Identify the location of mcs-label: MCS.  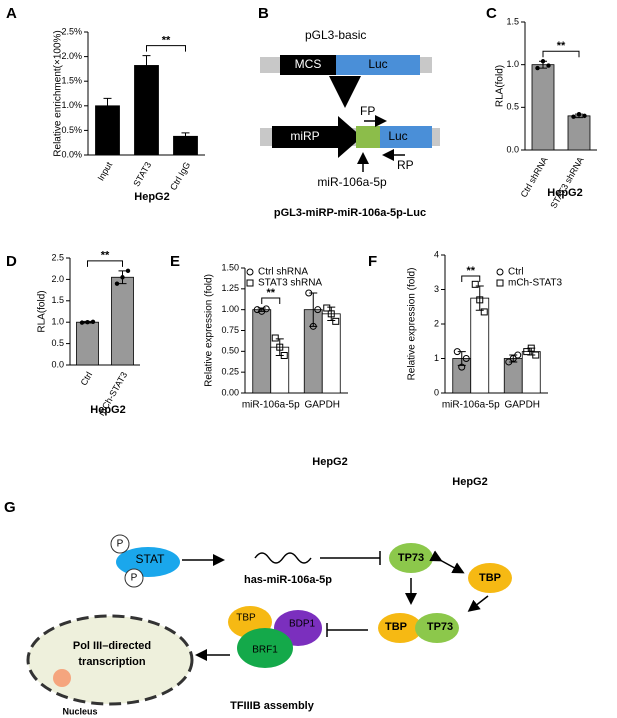
(308, 64).